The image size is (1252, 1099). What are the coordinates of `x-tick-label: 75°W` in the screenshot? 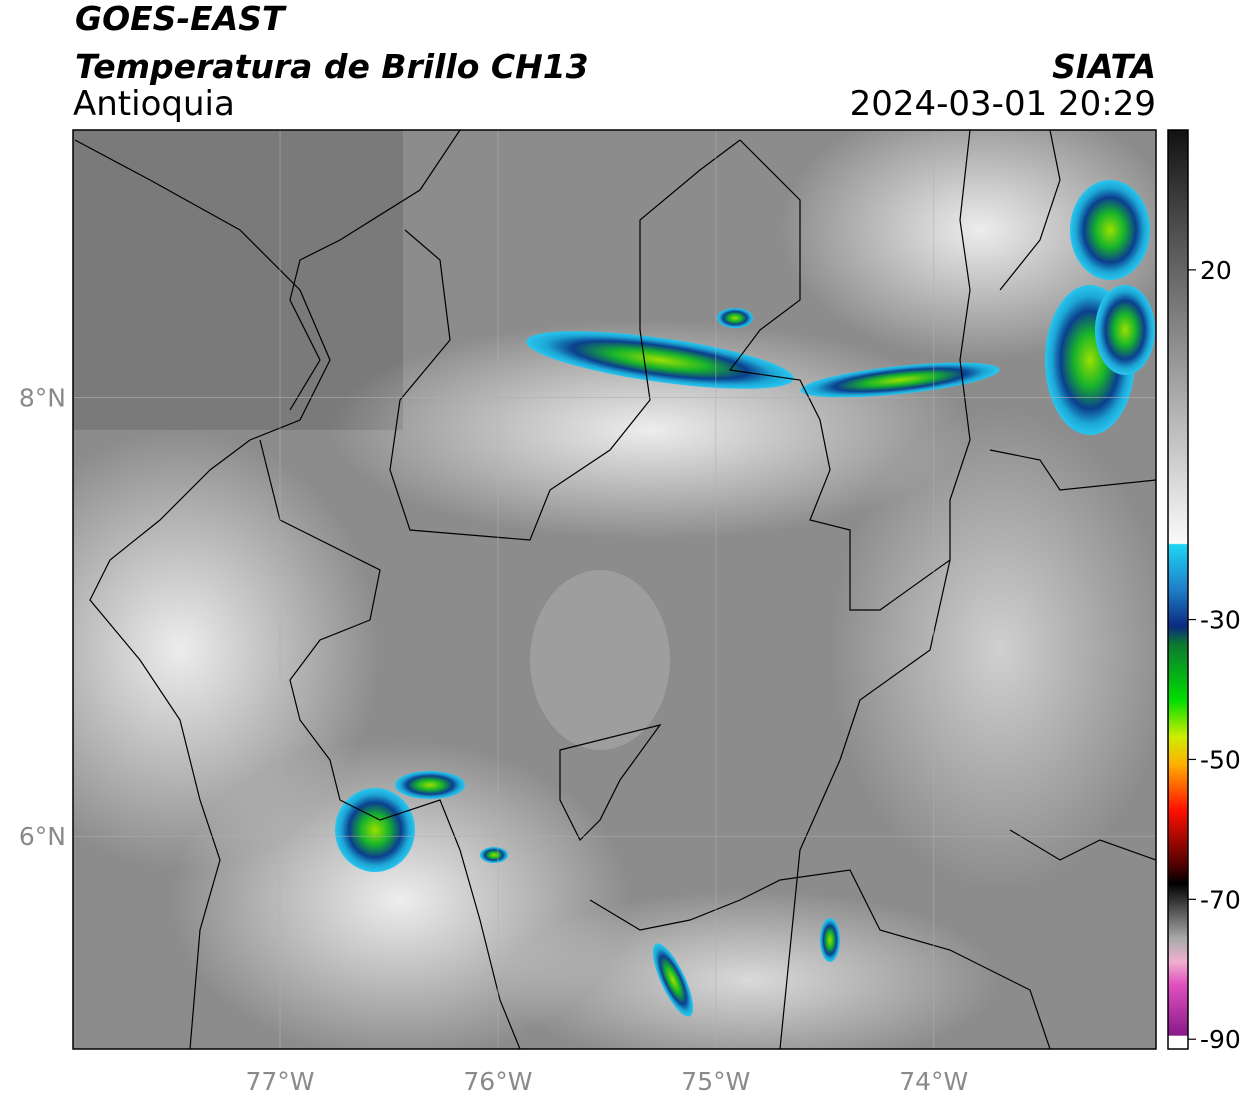 It's located at (715, 1081).